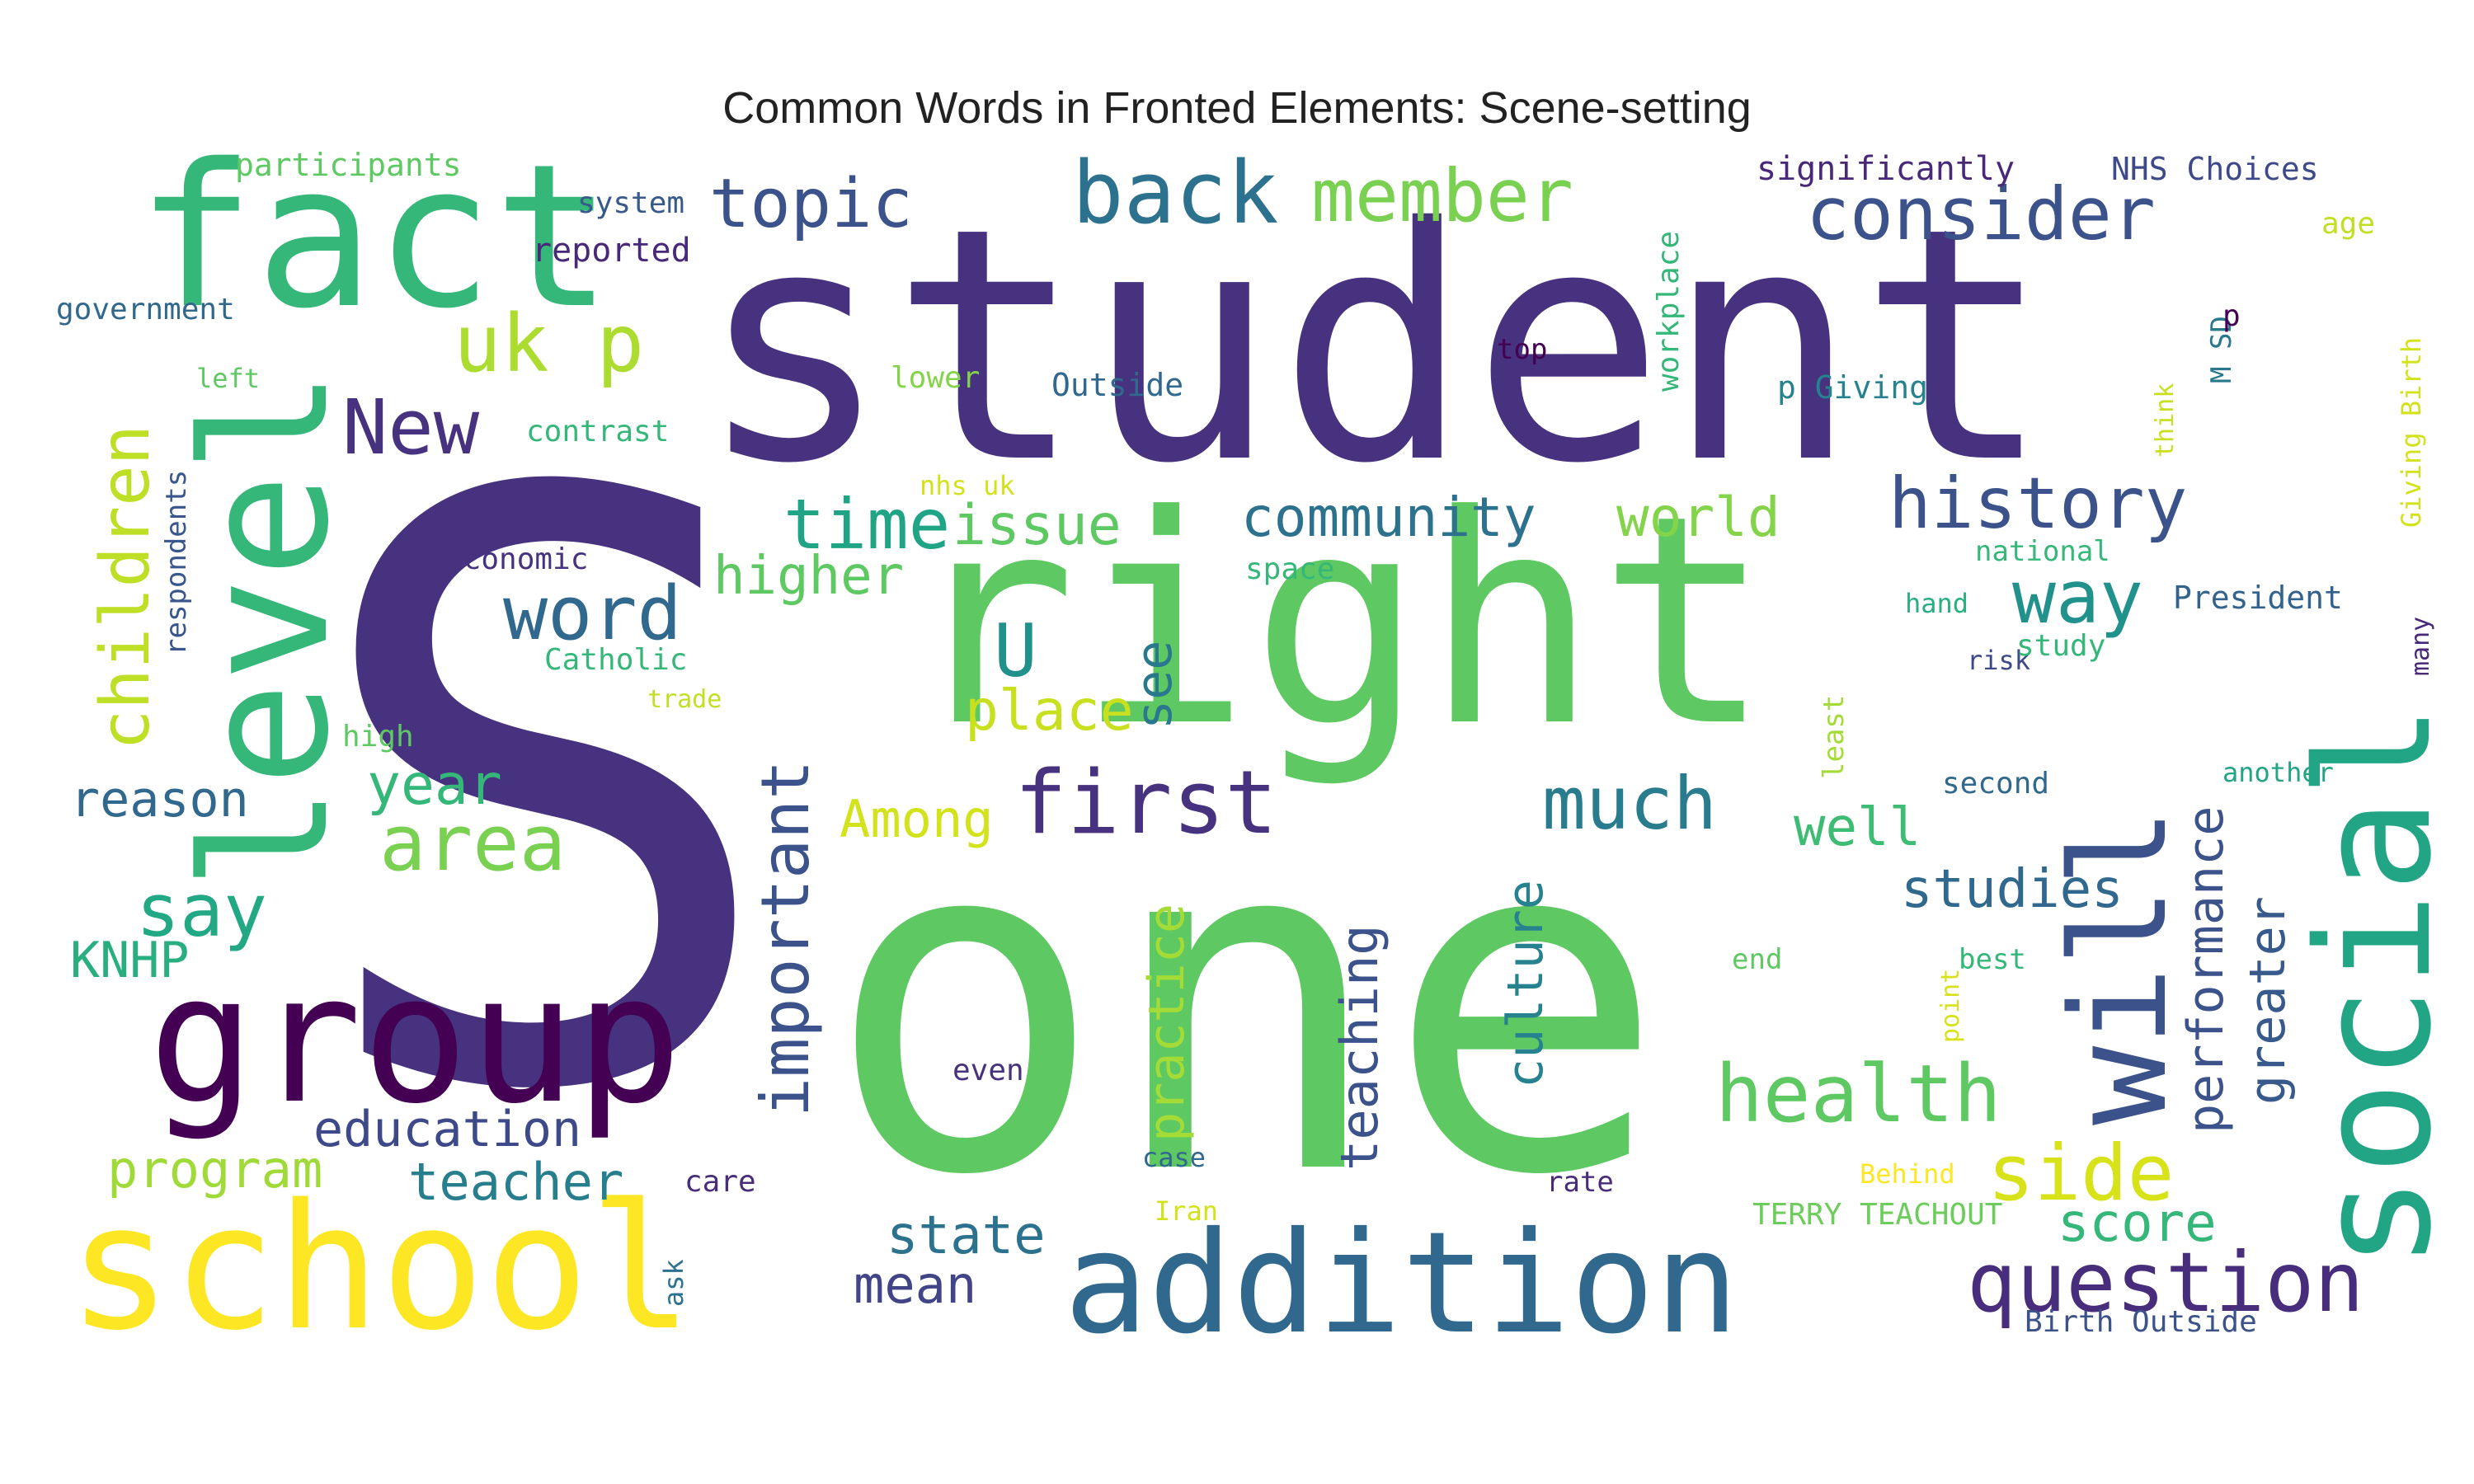 Image resolution: width=2474 pixels, height=1484 pixels. What do you see at coordinates (2060, 646) in the screenshot?
I see `word-study: study` at bounding box center [2060, 646].